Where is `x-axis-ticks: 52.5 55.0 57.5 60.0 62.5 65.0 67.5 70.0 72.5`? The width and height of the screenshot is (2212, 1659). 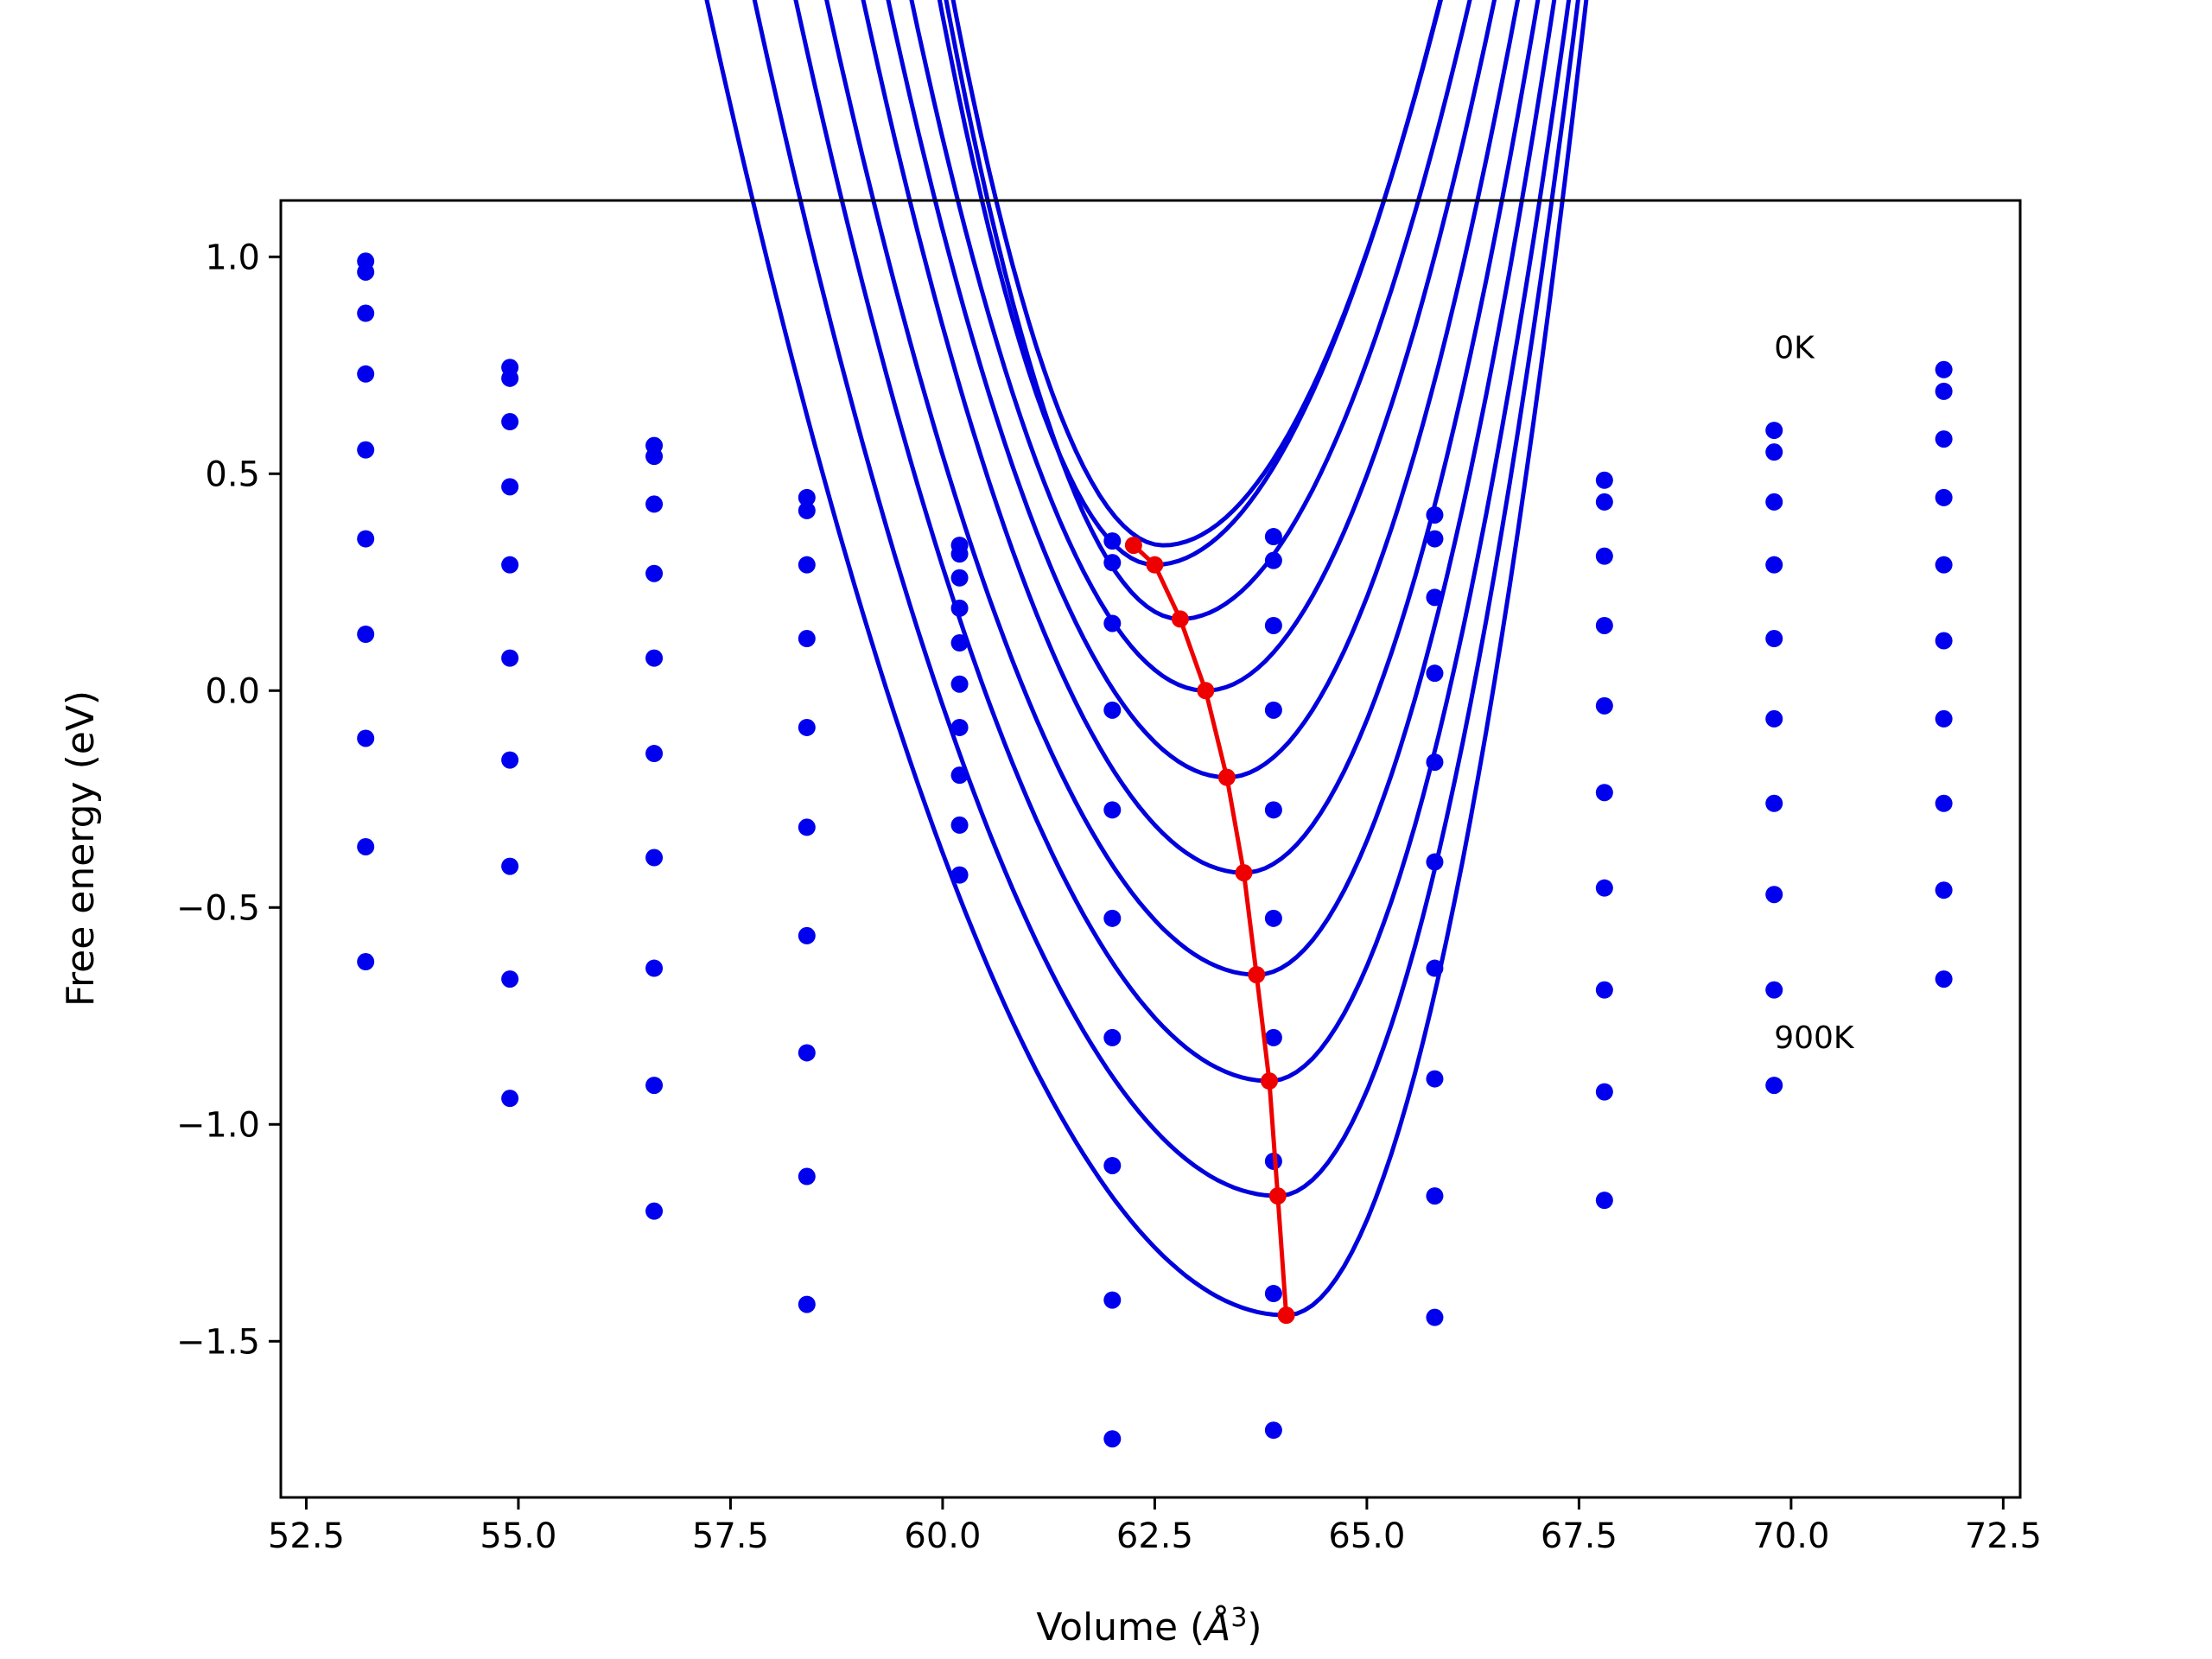 x-axis-ticks: 52.5 55.0 57.5 60.0 62.5 65.0 67.5 70.0 72.5 is located at coordinates (1155, 1526).